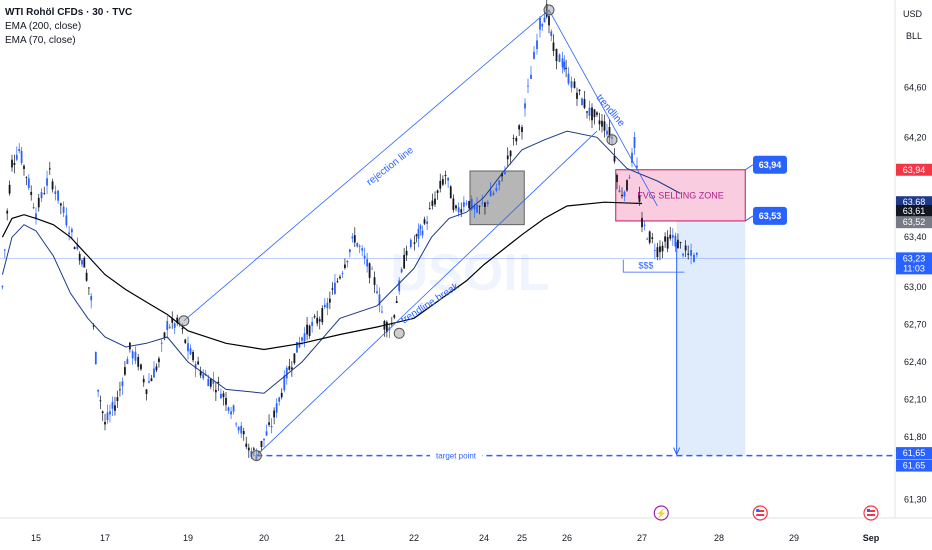  Describe the element at coordinates (484, 538) in the screenshot. I see `date-tick-label: 24` at that location.